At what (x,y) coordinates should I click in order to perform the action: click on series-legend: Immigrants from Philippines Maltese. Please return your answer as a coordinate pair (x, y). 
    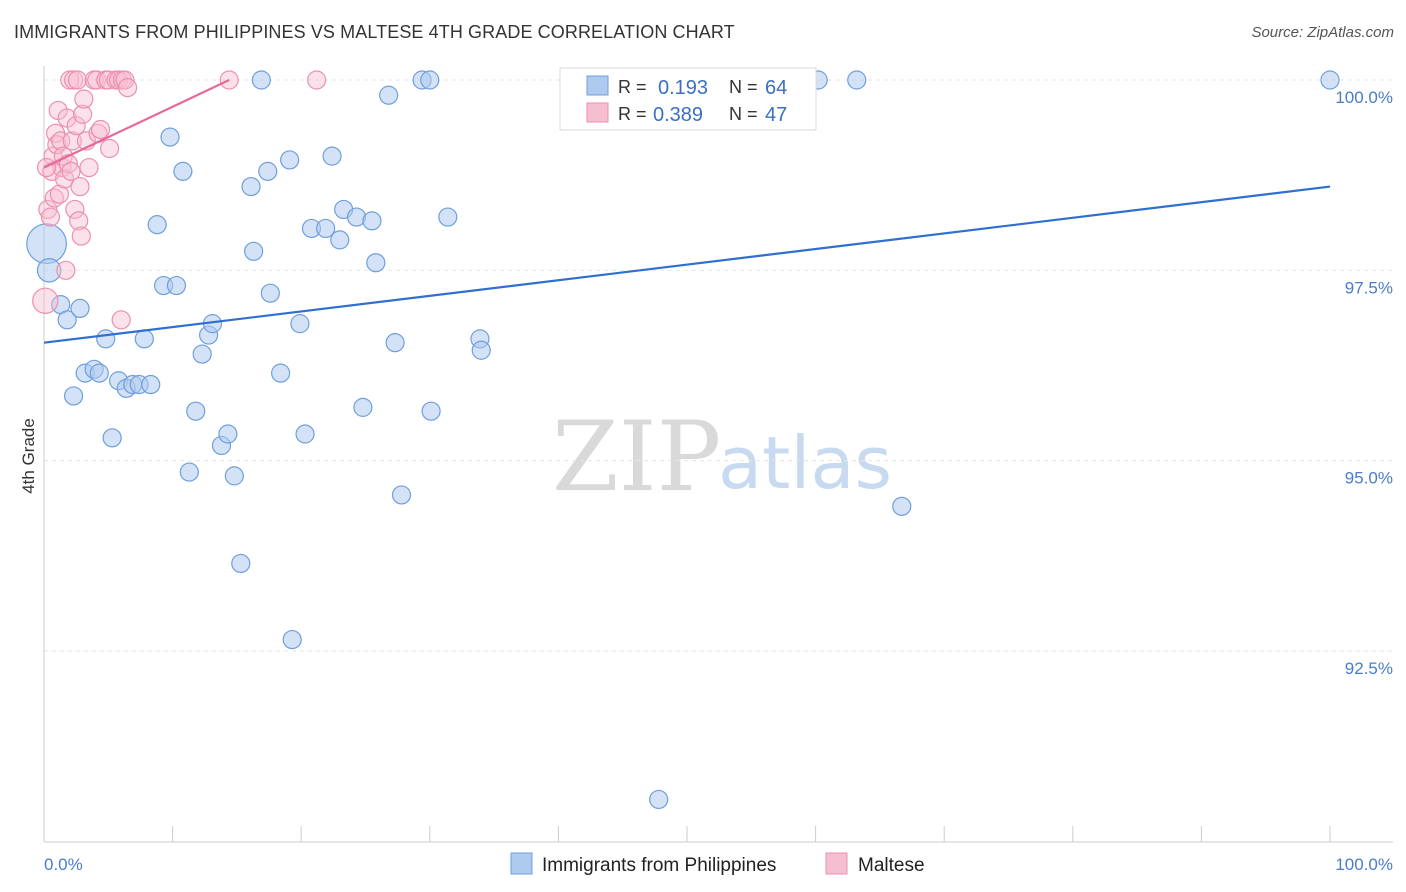
    Looking at the image, I should click on (717, 864).